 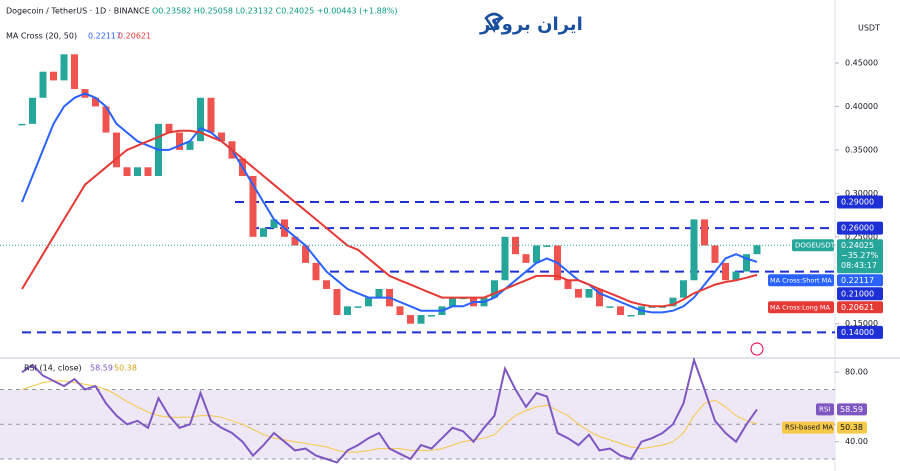 What do you see at coordinates (857, 245) in the screenshot?
I see `price-tag-value: 0.24025` at bounding box center [857, 245].